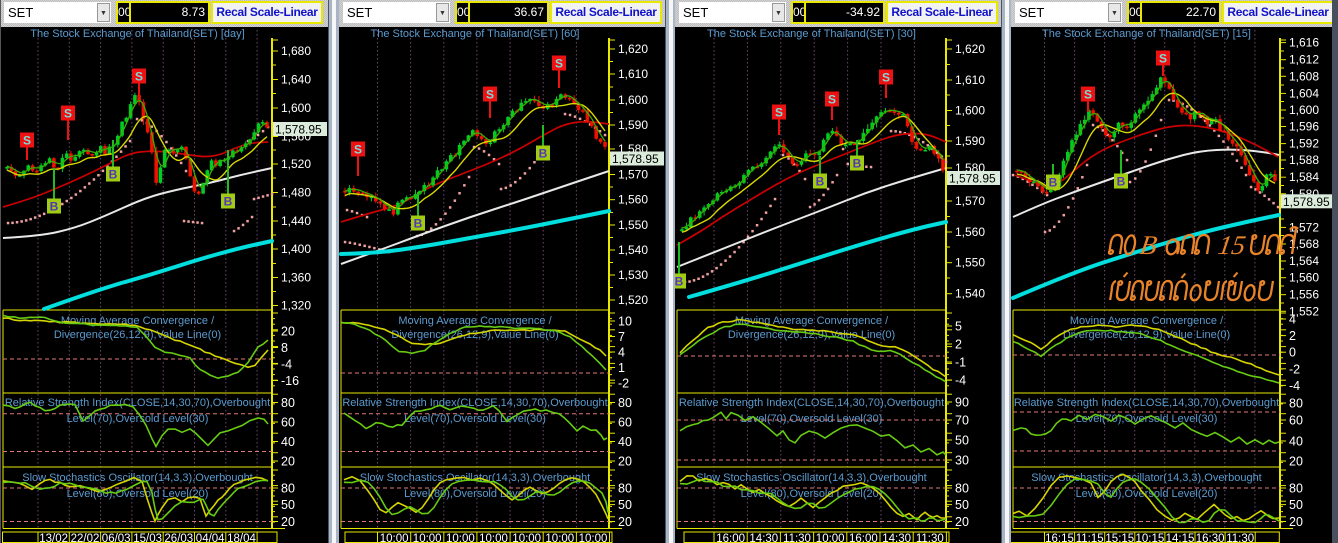  What do you see at coordinates (1304, 76) in the screenshot?
I see `svg-text: 1,608` at bounding box center [1304, 76].